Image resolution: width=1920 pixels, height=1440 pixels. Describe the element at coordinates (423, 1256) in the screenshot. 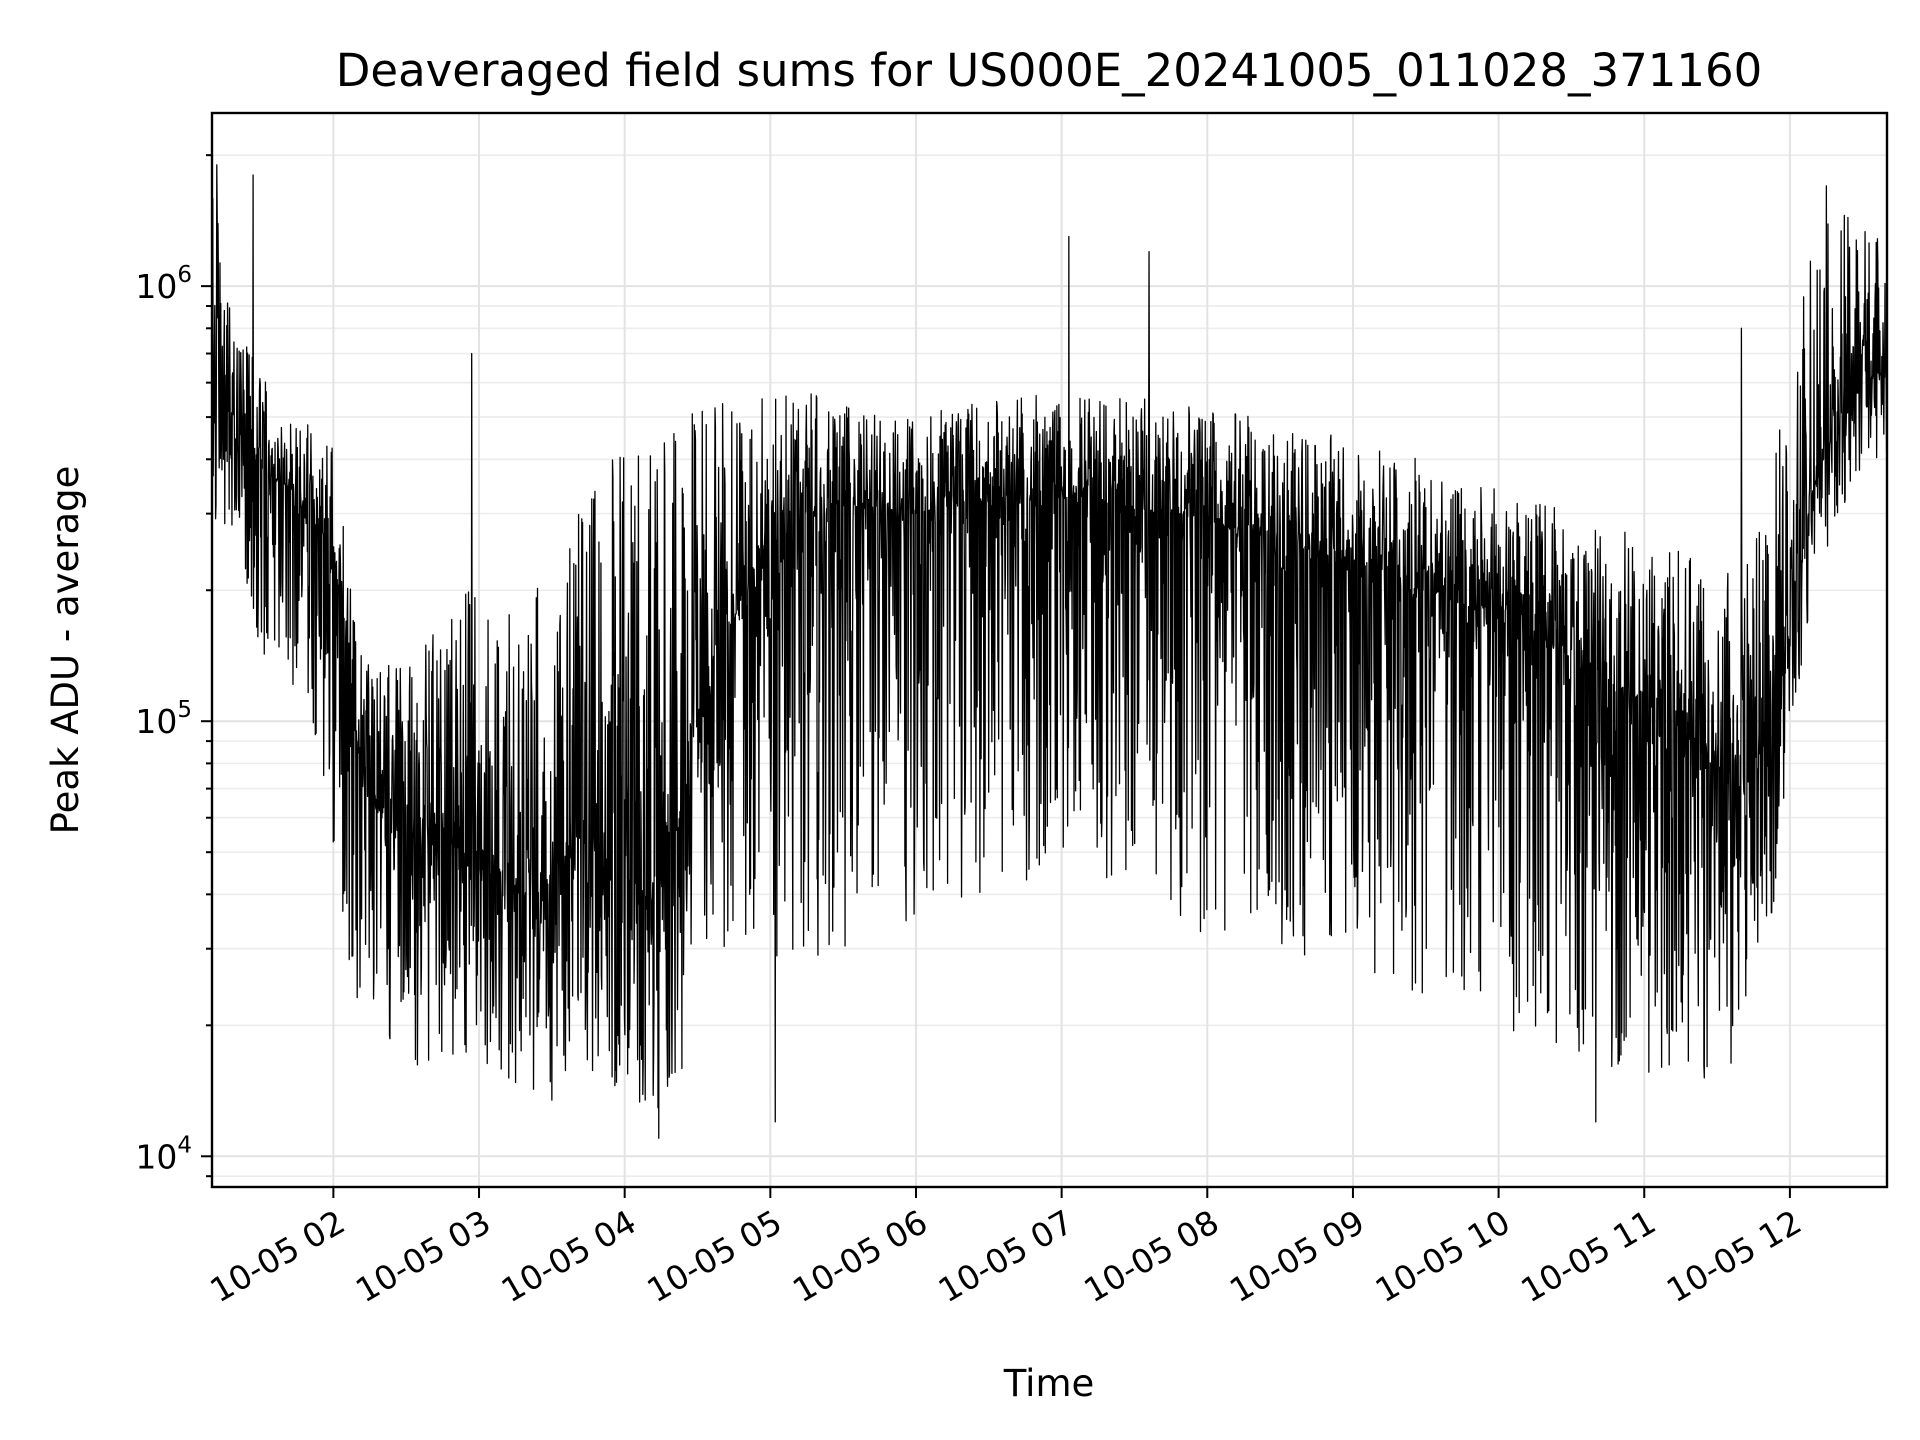

I see `x-tick-label: 10-05 03` at that location.